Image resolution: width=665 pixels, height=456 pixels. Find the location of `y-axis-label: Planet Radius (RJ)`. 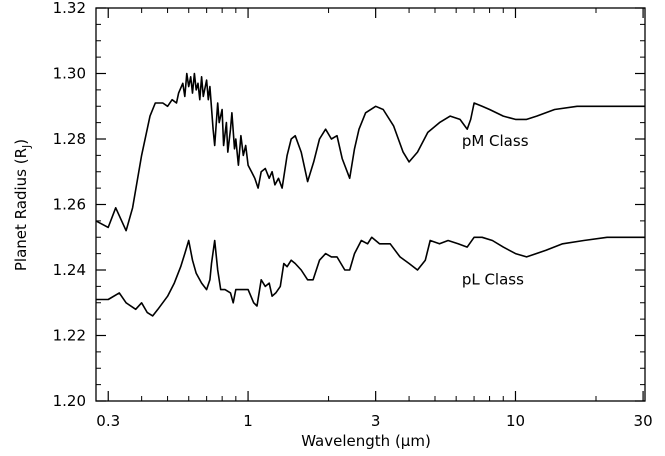

y-axis-label: Planet Radius (RJ) is located at coordinates (22, 205).